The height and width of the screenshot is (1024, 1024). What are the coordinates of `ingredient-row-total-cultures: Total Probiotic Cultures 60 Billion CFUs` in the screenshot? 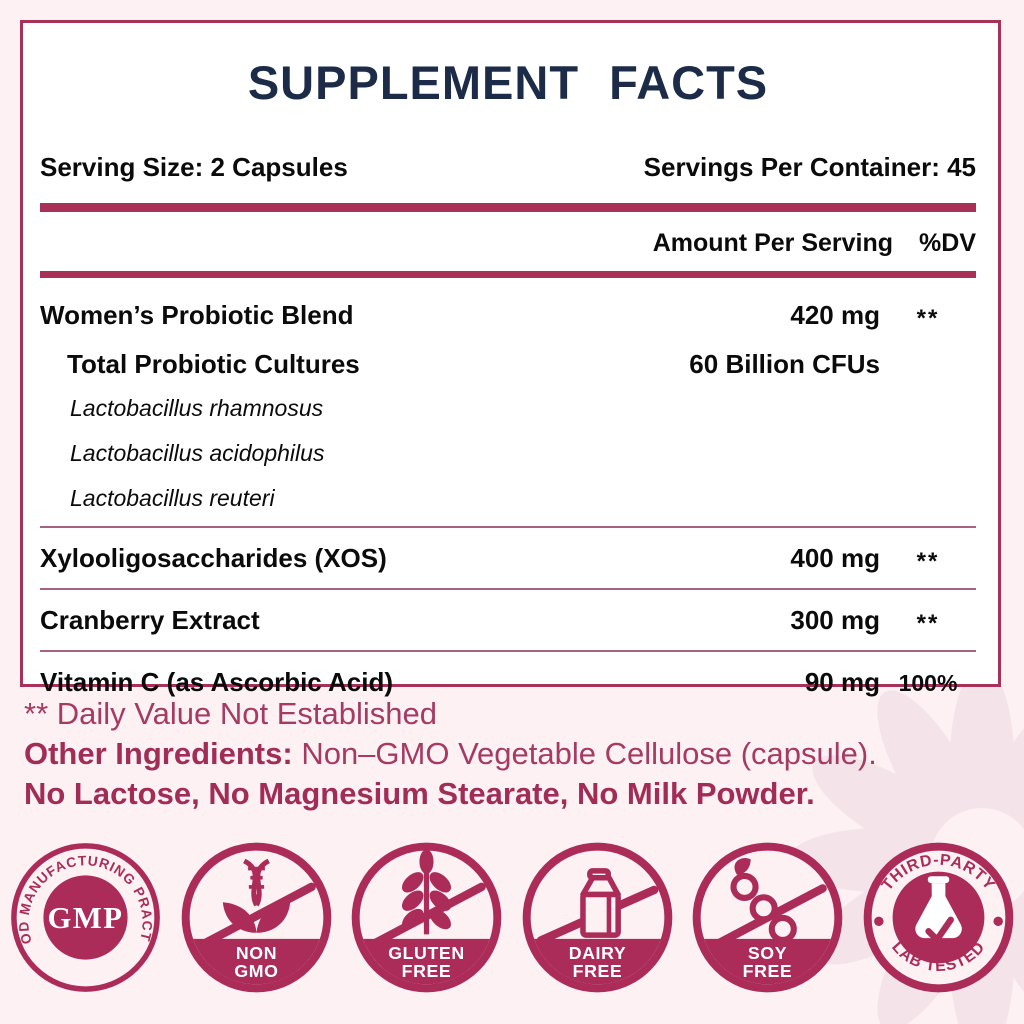 It's located at (508, 361).